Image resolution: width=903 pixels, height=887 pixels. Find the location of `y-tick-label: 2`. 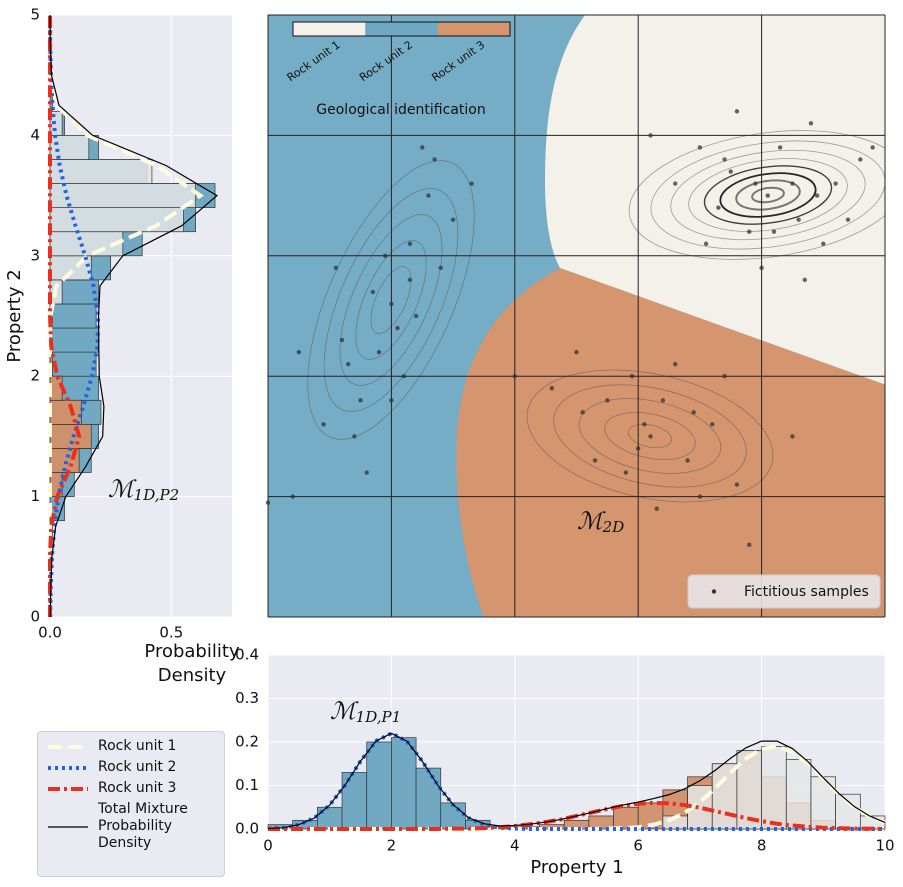

y-tick-label: 2 is located at coordinates (35, 376).